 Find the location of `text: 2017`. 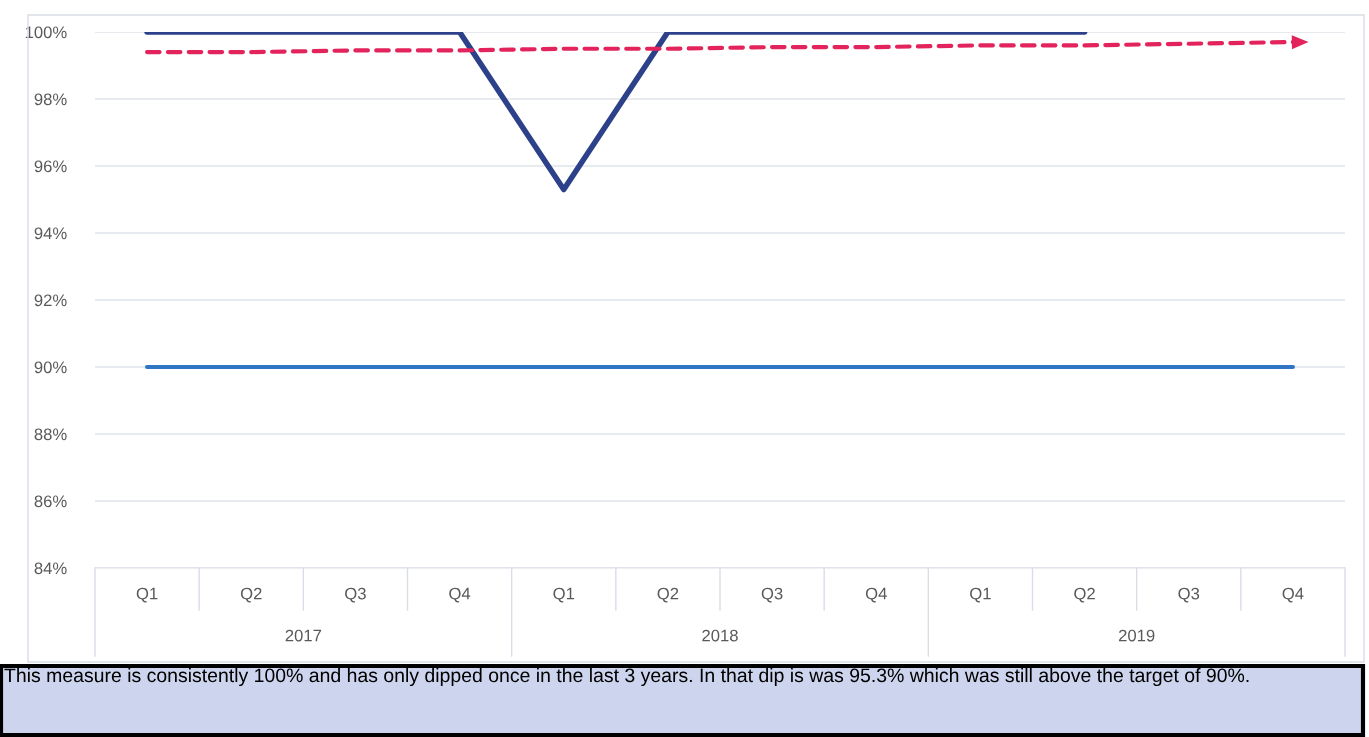

text: 2017 is located at coordinates (303, 635).